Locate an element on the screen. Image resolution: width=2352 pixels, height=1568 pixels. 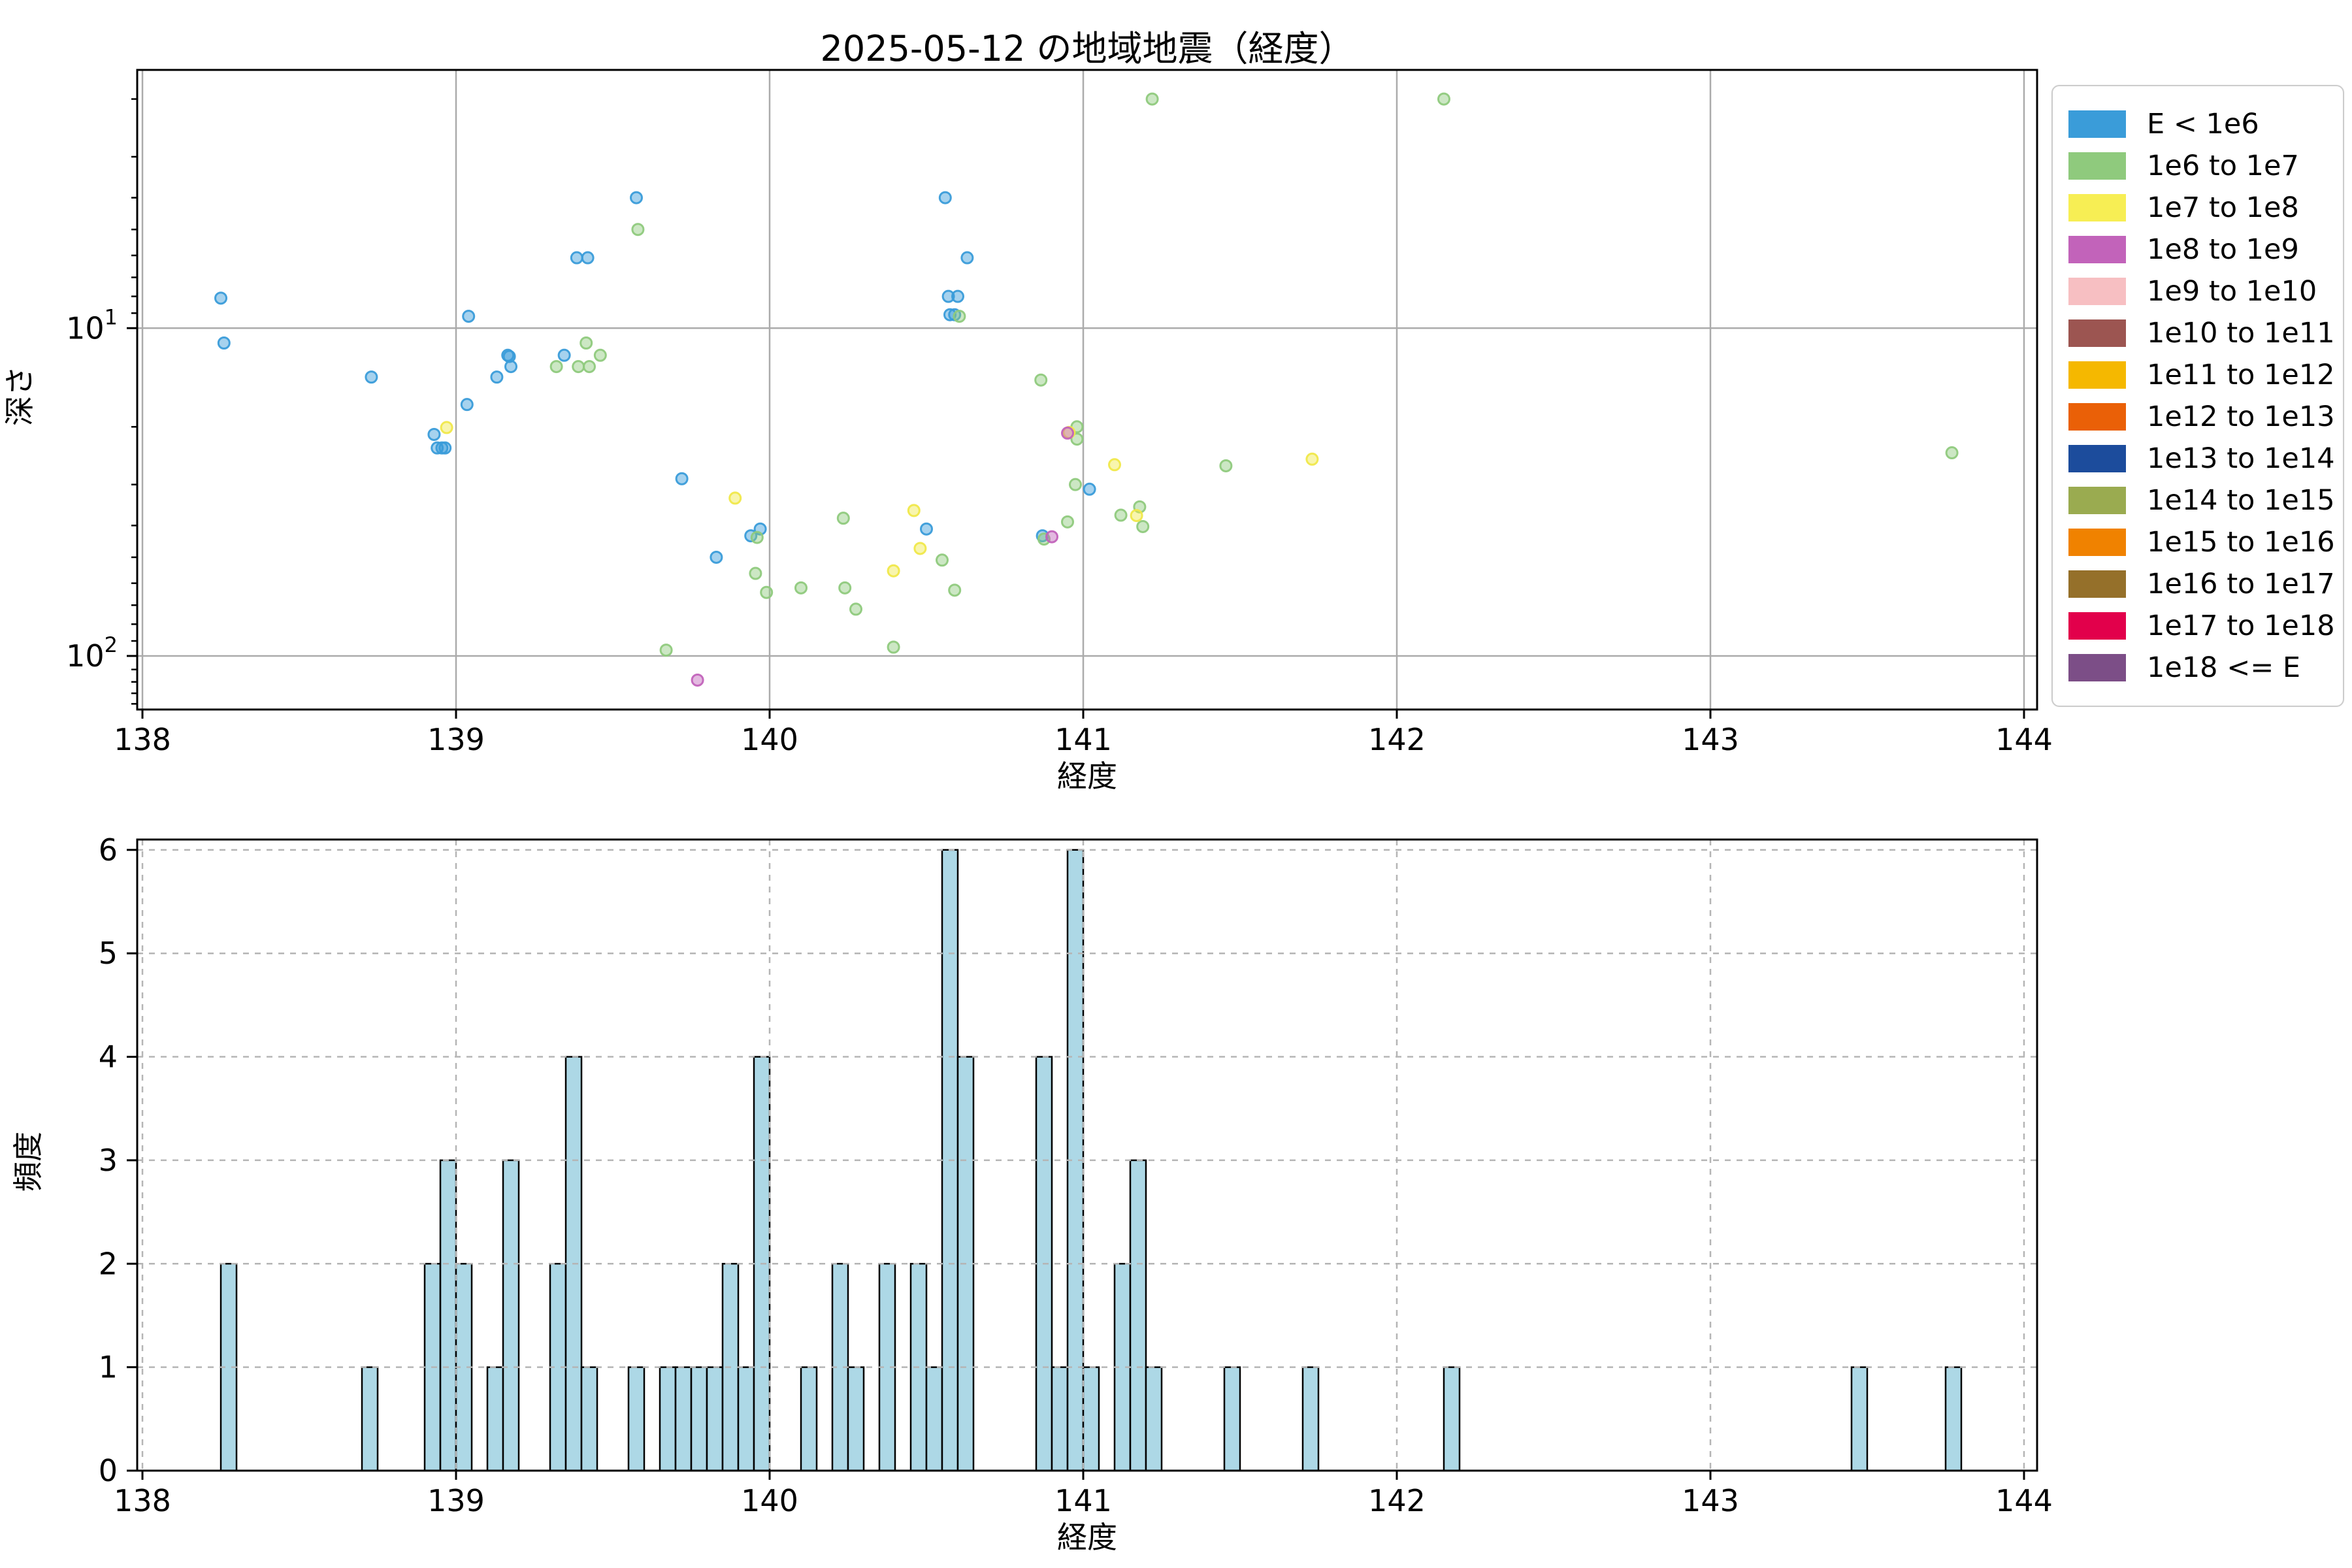
scatter-ylabel: 深さ is located at coordinates (19, 396).